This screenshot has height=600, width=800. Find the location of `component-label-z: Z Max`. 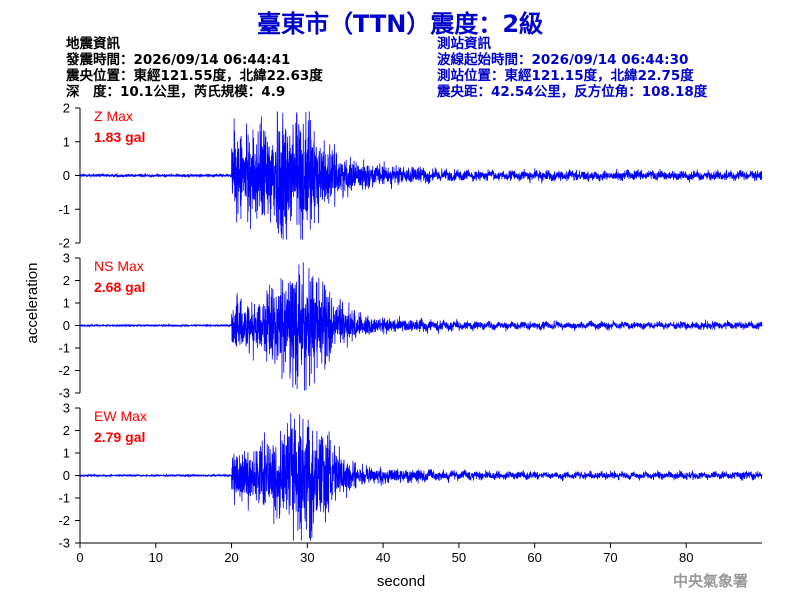

component-label-z: Z Max is located at coordinates (113, 116).